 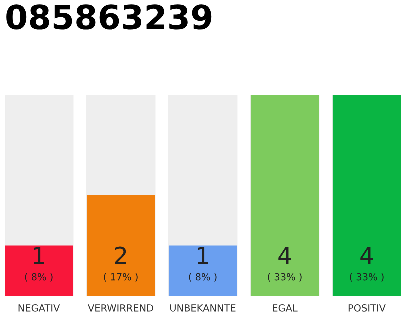 What do you see at coordinates (367, 308) in the screenshot?
I see `x-tick-label: POSITIV` at bounding box center [367, 308].